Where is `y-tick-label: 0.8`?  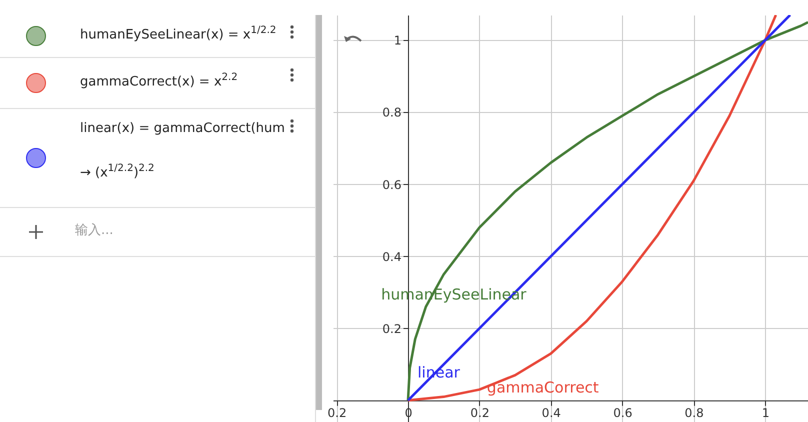 y-tick-label: 0.8 is located at coordinates (392, 113).